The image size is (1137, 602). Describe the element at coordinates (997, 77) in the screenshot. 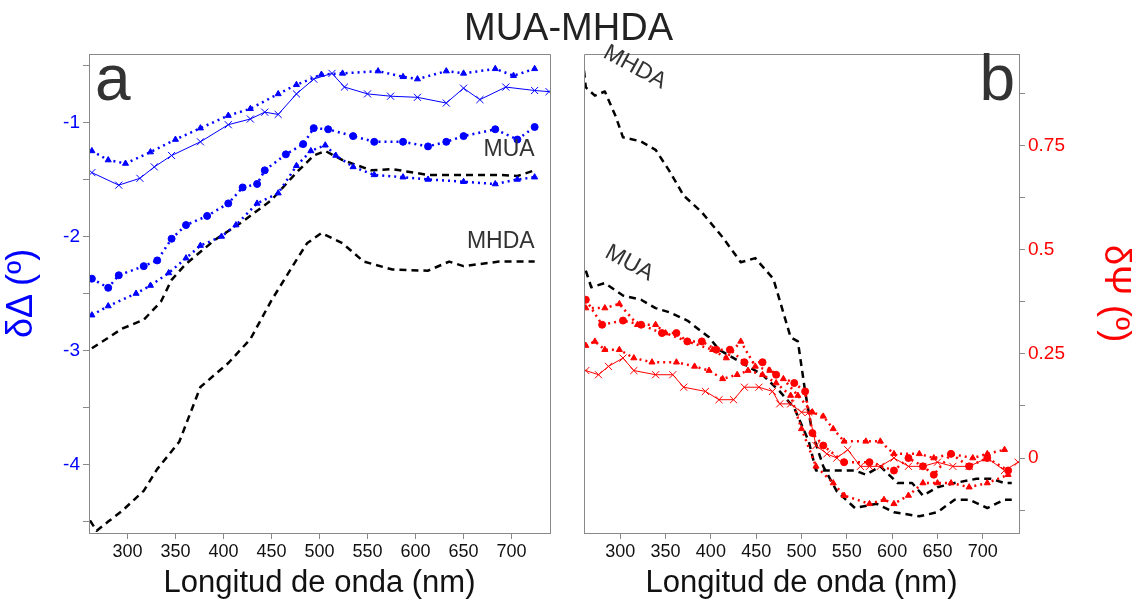

I see `annotation: b` at that location.